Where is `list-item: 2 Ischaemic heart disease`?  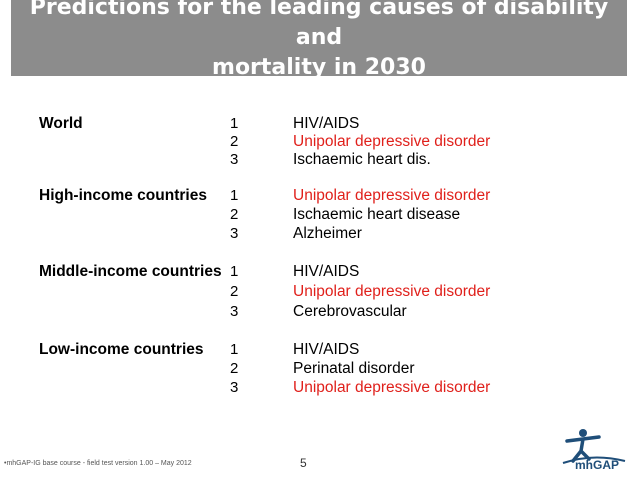
list-item: 2 Ischaemic heart disease is located at coordinates (319, 216).